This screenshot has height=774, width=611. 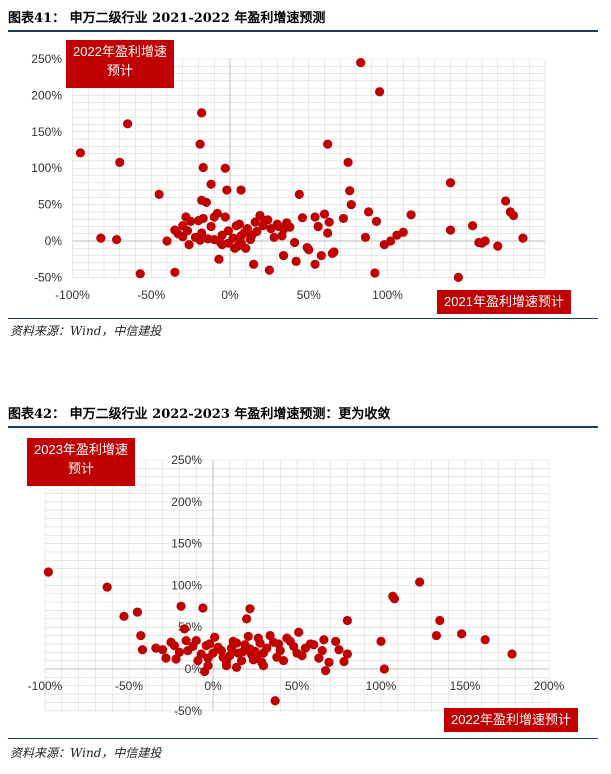 What do you see at coordinates (387, 295) in the screenshot?
I see `x-tick-label: 100%` at bounding box center [387, 295].